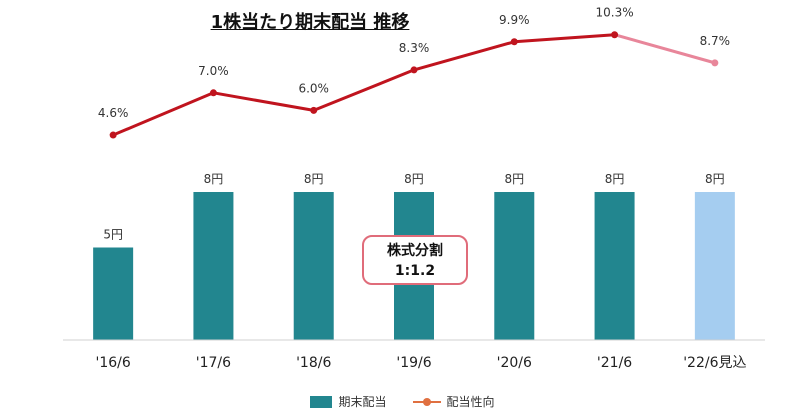  What do you see at coordinates (213, 71) in the screenshot?
I see `line-label-1: 7.0%` at bounding box center [213, 71].